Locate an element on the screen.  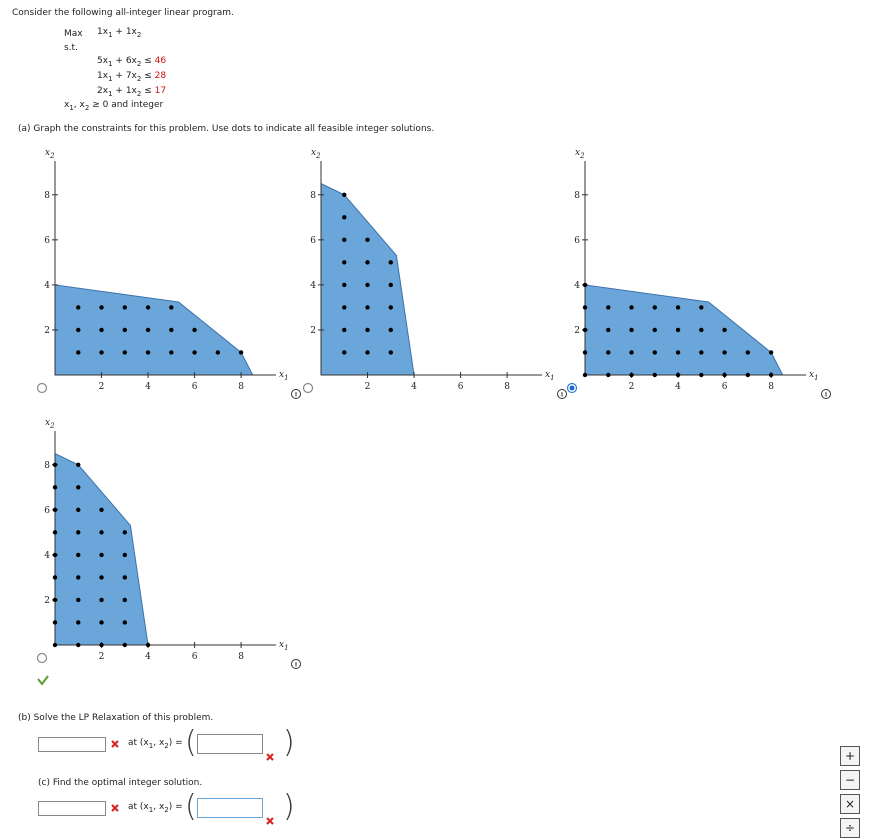
part-c-prompt: (c) Find the optimal integer solution. is located at coordinates (120, 783).